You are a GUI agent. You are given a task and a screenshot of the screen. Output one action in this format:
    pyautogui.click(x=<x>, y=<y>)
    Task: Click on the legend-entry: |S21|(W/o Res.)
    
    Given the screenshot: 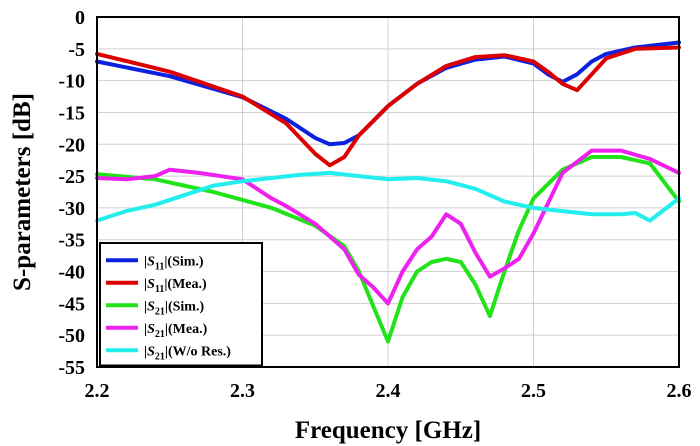 What is the action you would take?
    pyautogui.click(x=187, y=353)
    